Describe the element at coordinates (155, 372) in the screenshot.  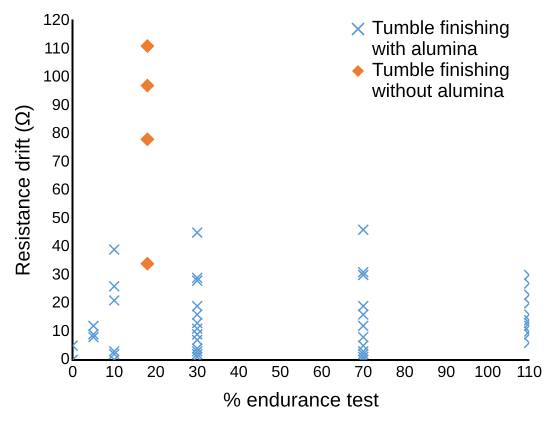
I see `x-tick-label: 20` at that location.